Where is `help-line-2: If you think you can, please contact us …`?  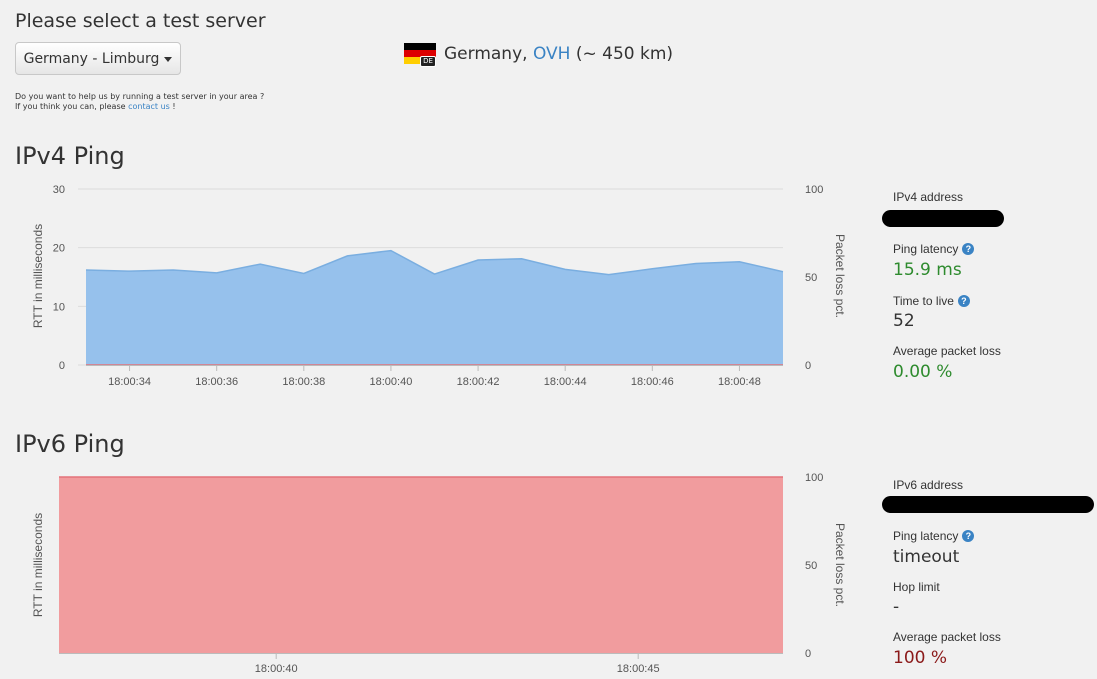 help-line-2: If you think you can, please contact us … is located at coordinates (139, 107).